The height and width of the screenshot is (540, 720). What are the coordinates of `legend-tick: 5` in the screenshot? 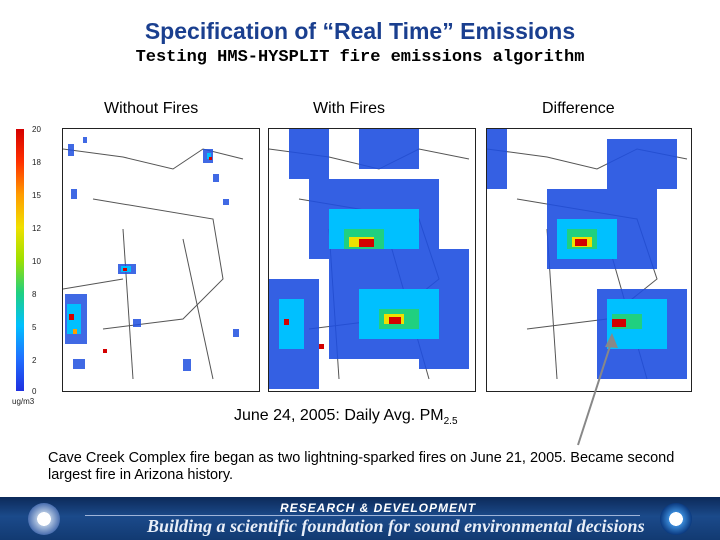 It's located at (34, 327).